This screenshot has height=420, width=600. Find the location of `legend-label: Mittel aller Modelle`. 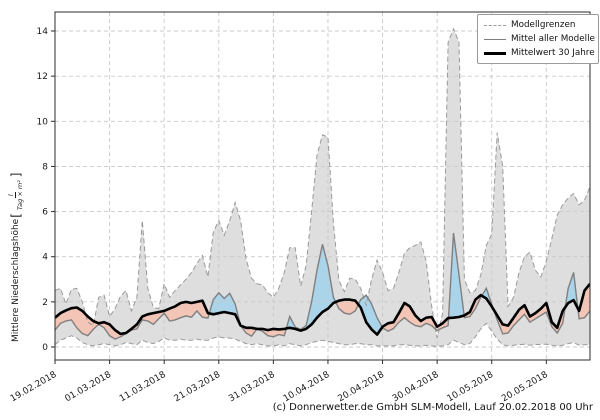

legend-label: Mittel aller Modelle is located at coordinates (553, 39).